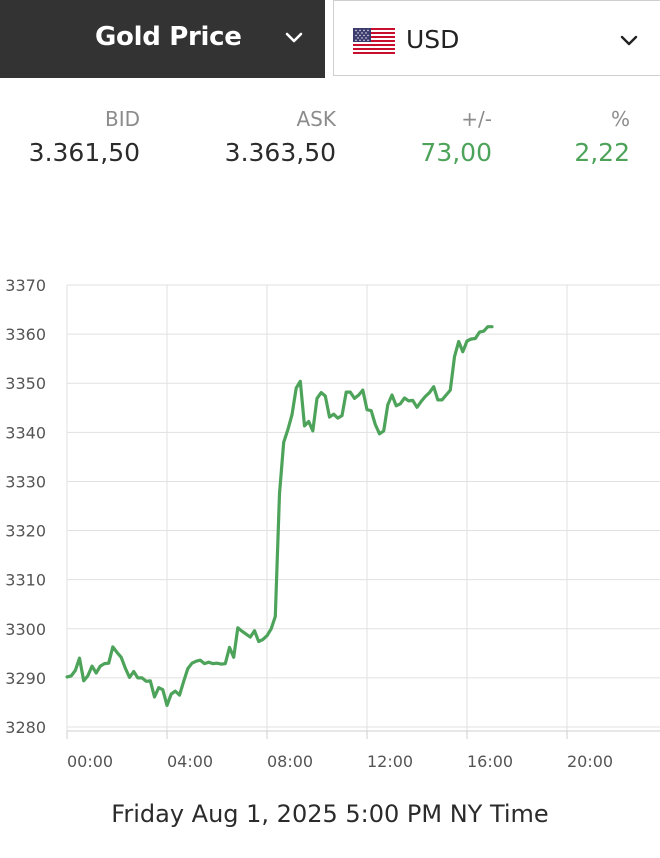 The width and height of the screenshot is (660, 858). Describe the element at coordinates (390, 761) in the screenshot. I see `x-tick-label: 12:00` at that location.